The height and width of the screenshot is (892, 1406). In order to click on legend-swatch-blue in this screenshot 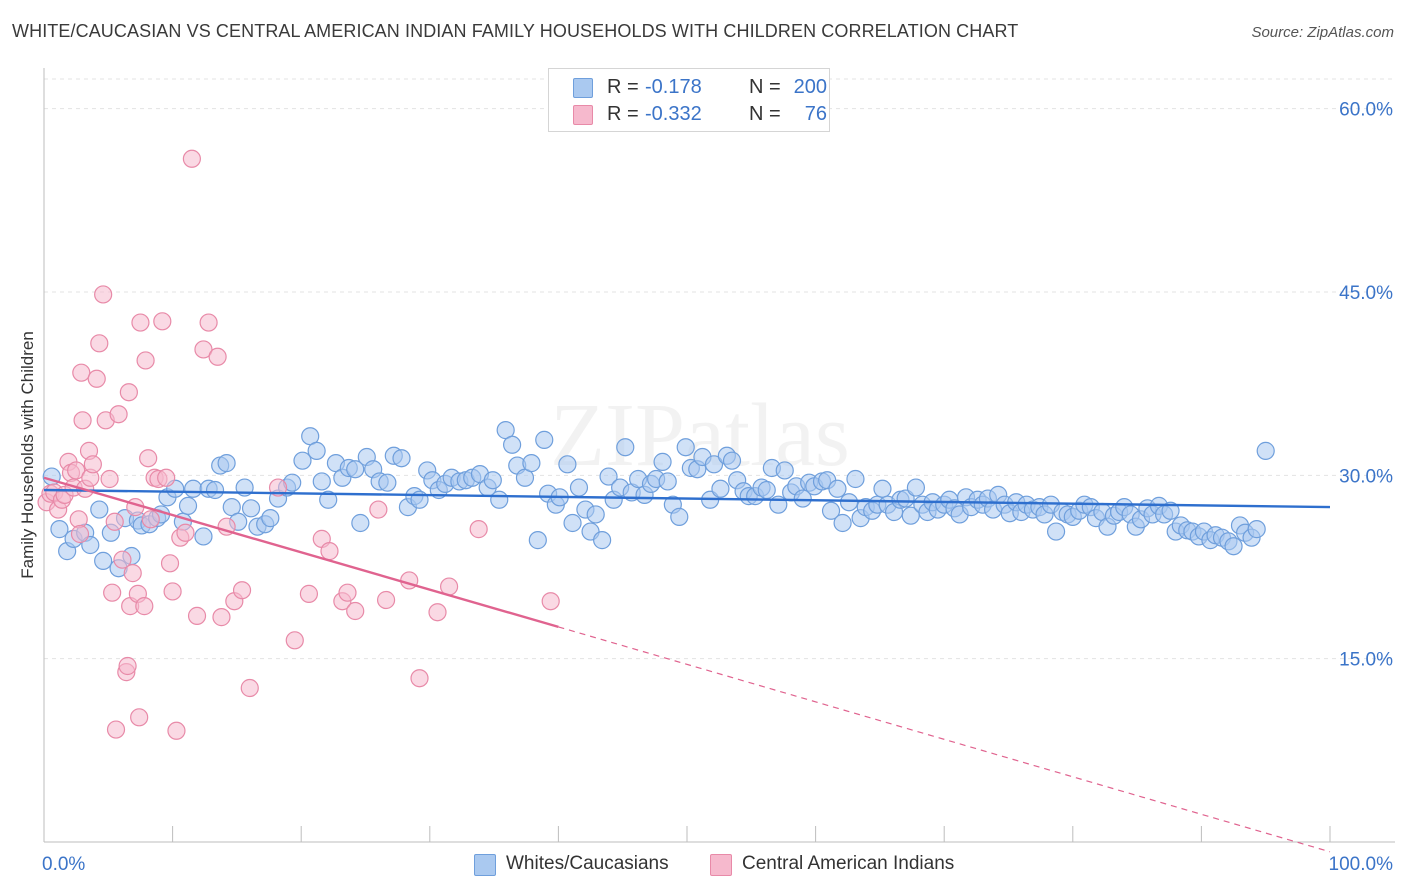, I will do `click(583, 88)`.